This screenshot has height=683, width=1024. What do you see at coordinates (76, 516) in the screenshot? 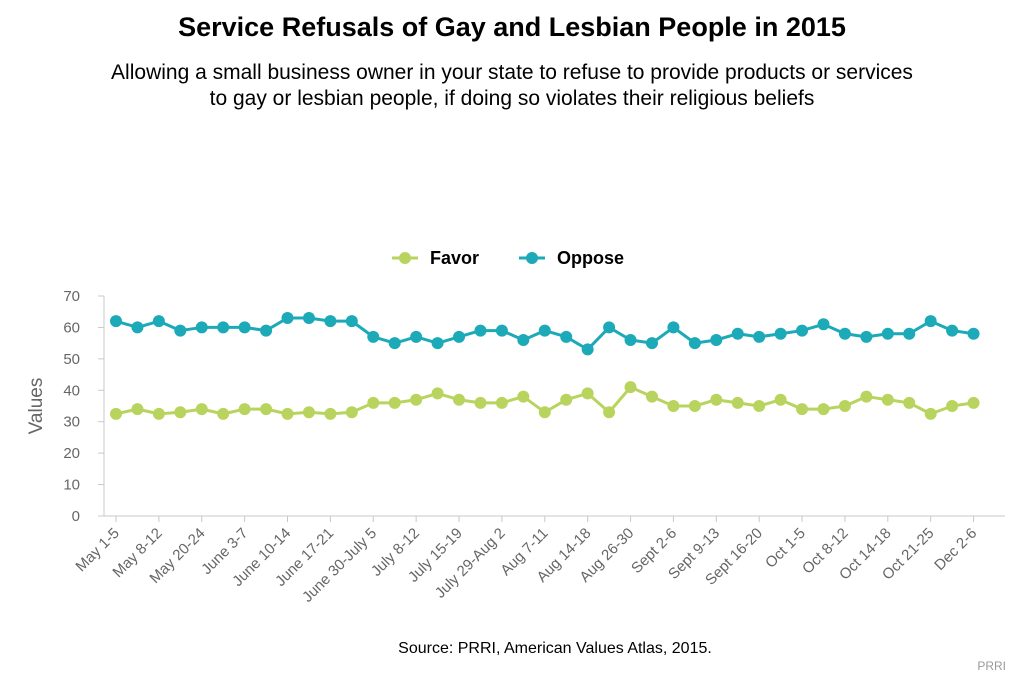
I see `y-tick-label: 0` at bounding box center [76, 516].